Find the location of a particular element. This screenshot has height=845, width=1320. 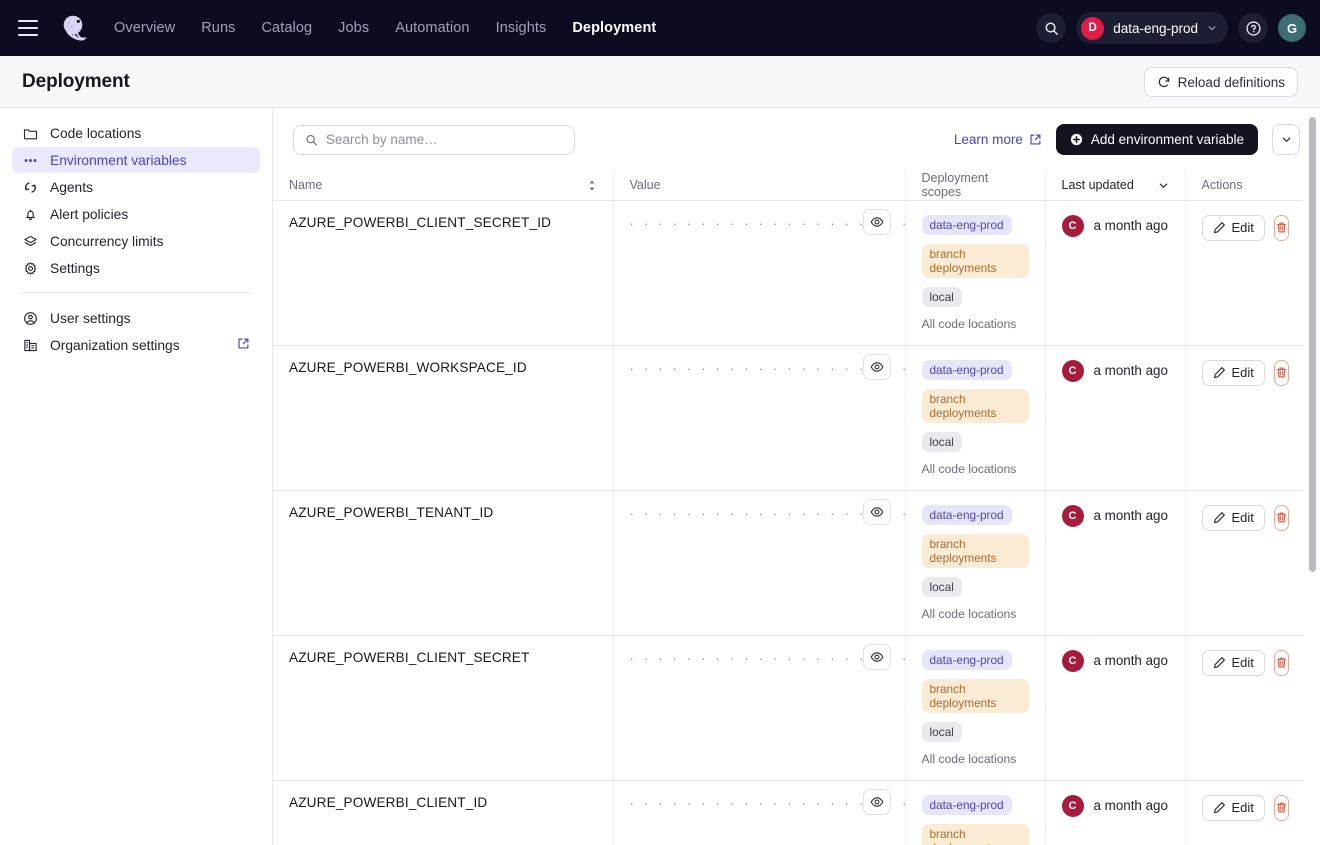

variable-name: AZURE_POWERBI_CLIENT_ID is located at coordinates (388, 802).